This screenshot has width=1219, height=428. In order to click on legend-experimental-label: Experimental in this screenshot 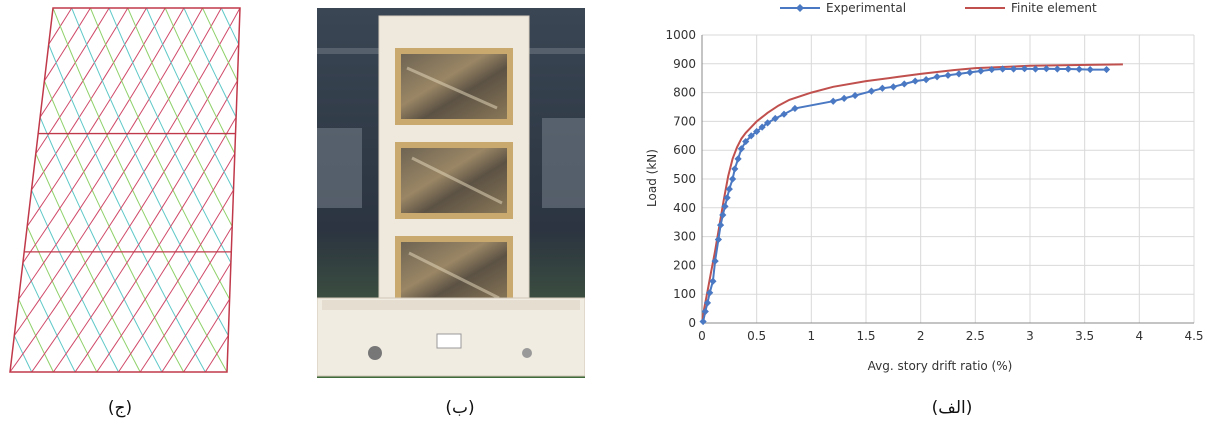, I will do `click(866, 8)`.